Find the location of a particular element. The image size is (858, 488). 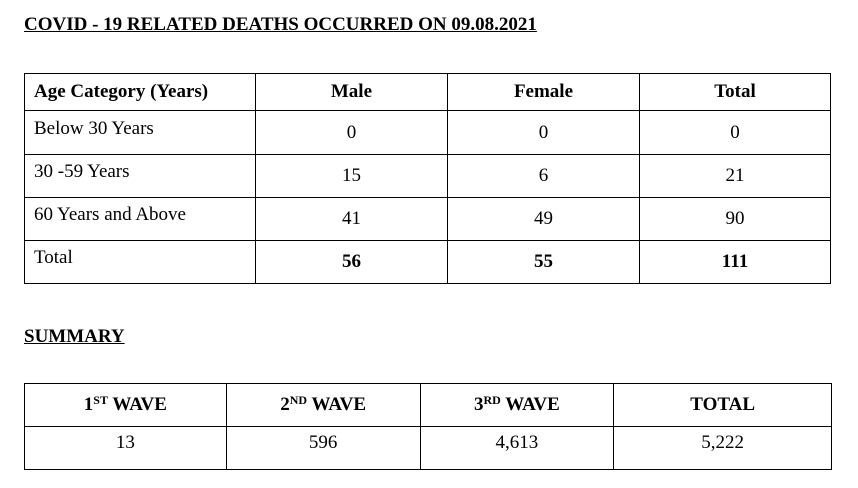

header-male: Male is located at coordinates (351, 92).